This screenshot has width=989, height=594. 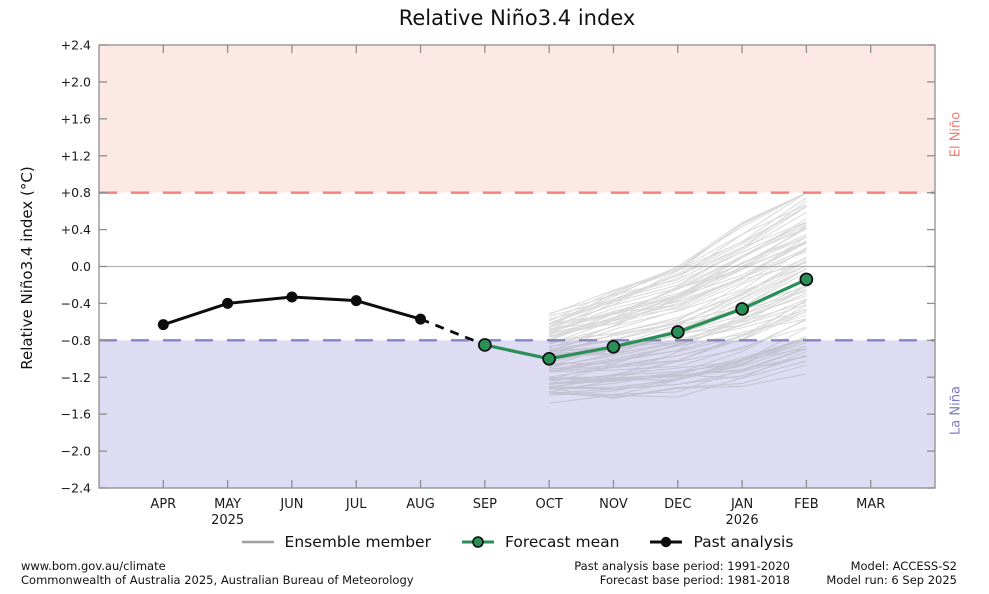 I want to click on x-tick-label: MAY, so click(x=227, y=504).